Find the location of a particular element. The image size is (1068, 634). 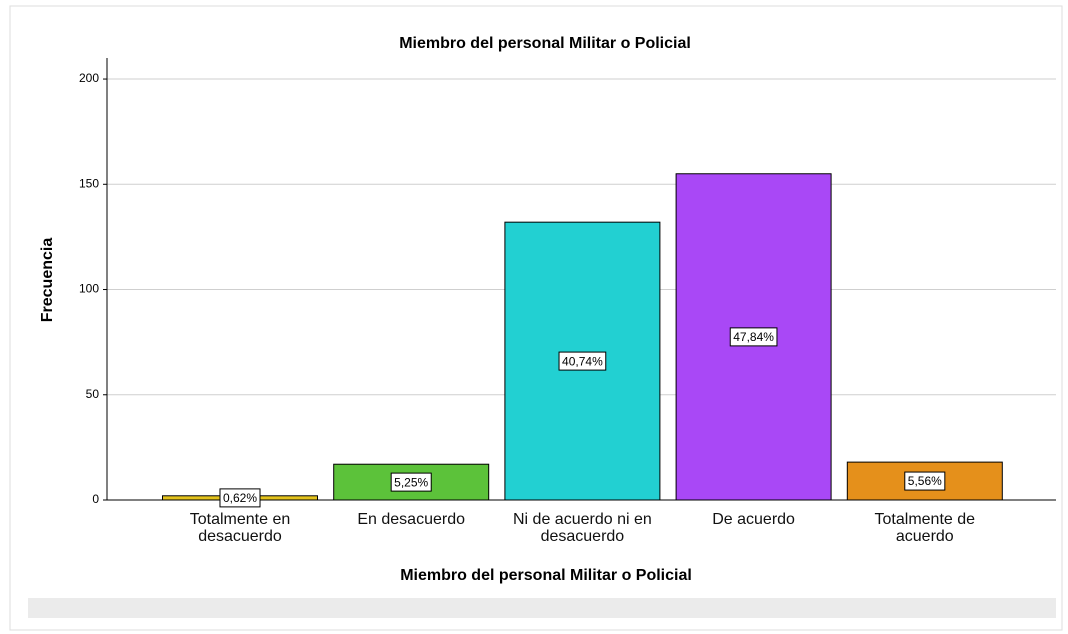

y-tick-label: 200 is located at coordinates (89, 78).